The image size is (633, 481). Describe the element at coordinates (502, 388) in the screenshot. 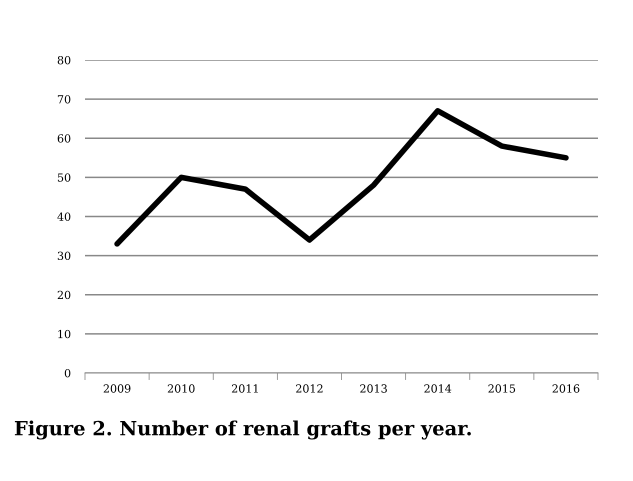

I see `x-tick-label: 2015` at that location.